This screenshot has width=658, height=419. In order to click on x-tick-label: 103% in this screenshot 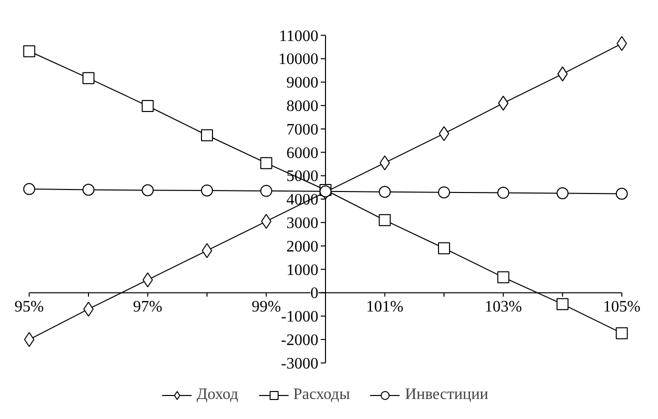, I will do `click(503, 307)`.